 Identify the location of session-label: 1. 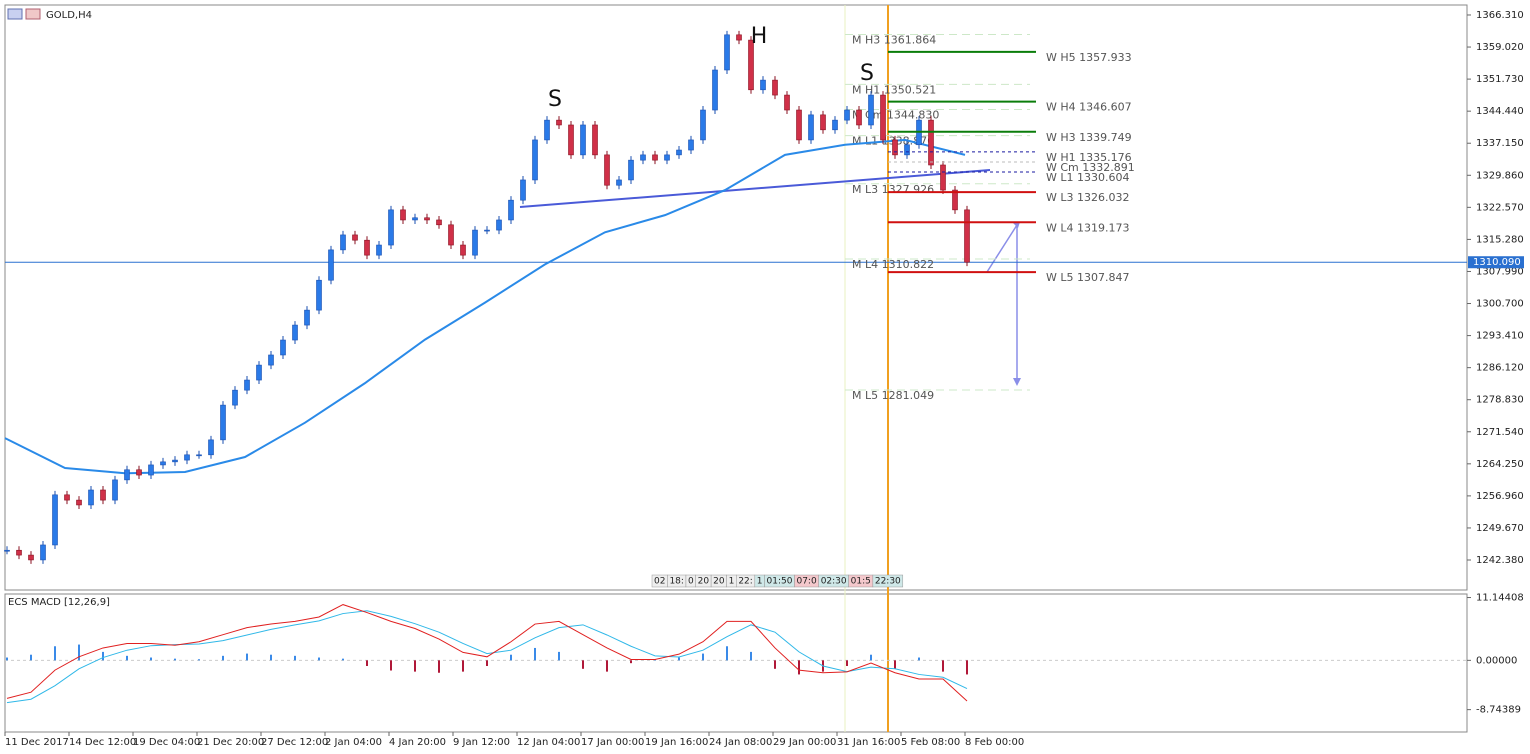
(732, 582).